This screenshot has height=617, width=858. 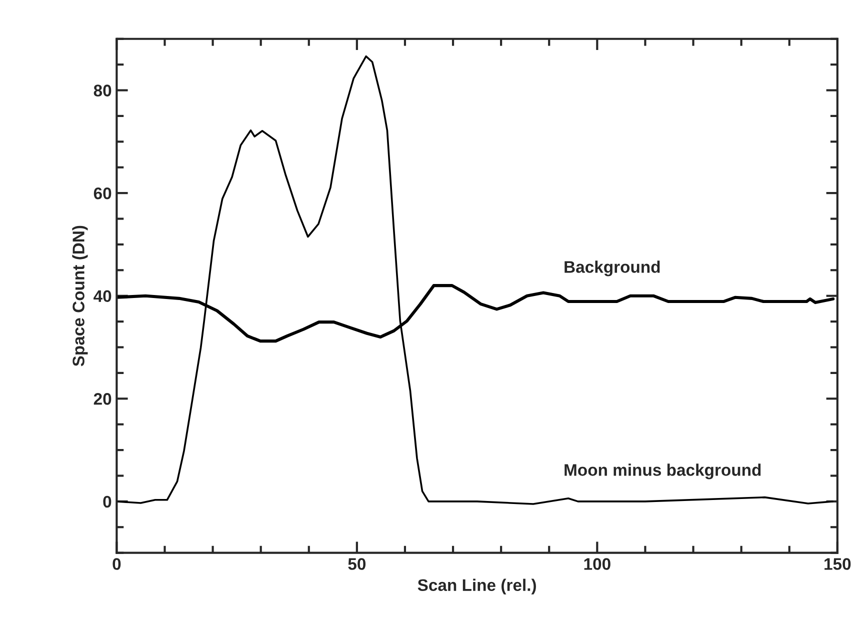 What do you see at coordinates (612, 268) in the screenshot?
I see `series-label: Background` at bounding box center [612, 268].